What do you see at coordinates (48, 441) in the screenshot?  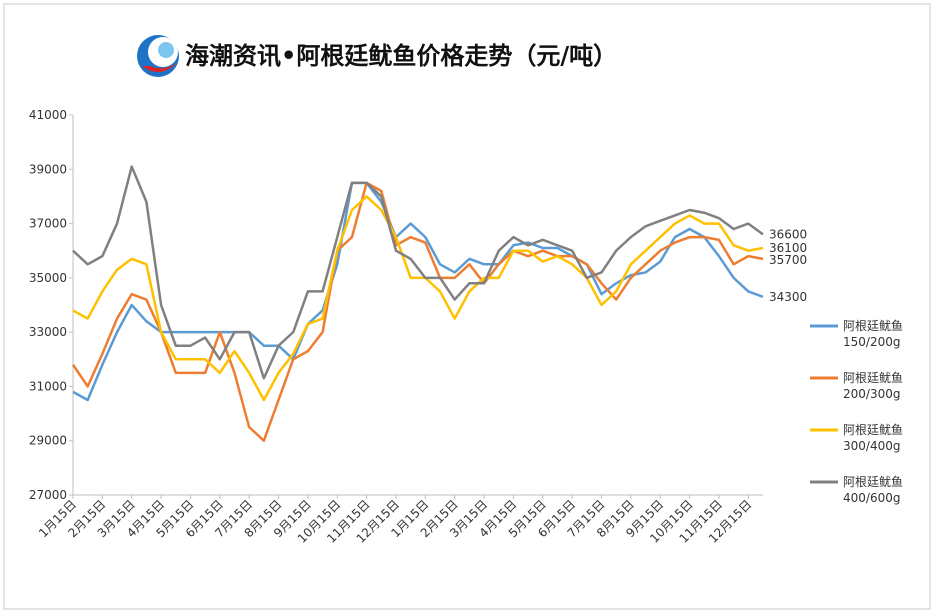 I see `y-tick-label: 29000` at bounding box center [48, 441].